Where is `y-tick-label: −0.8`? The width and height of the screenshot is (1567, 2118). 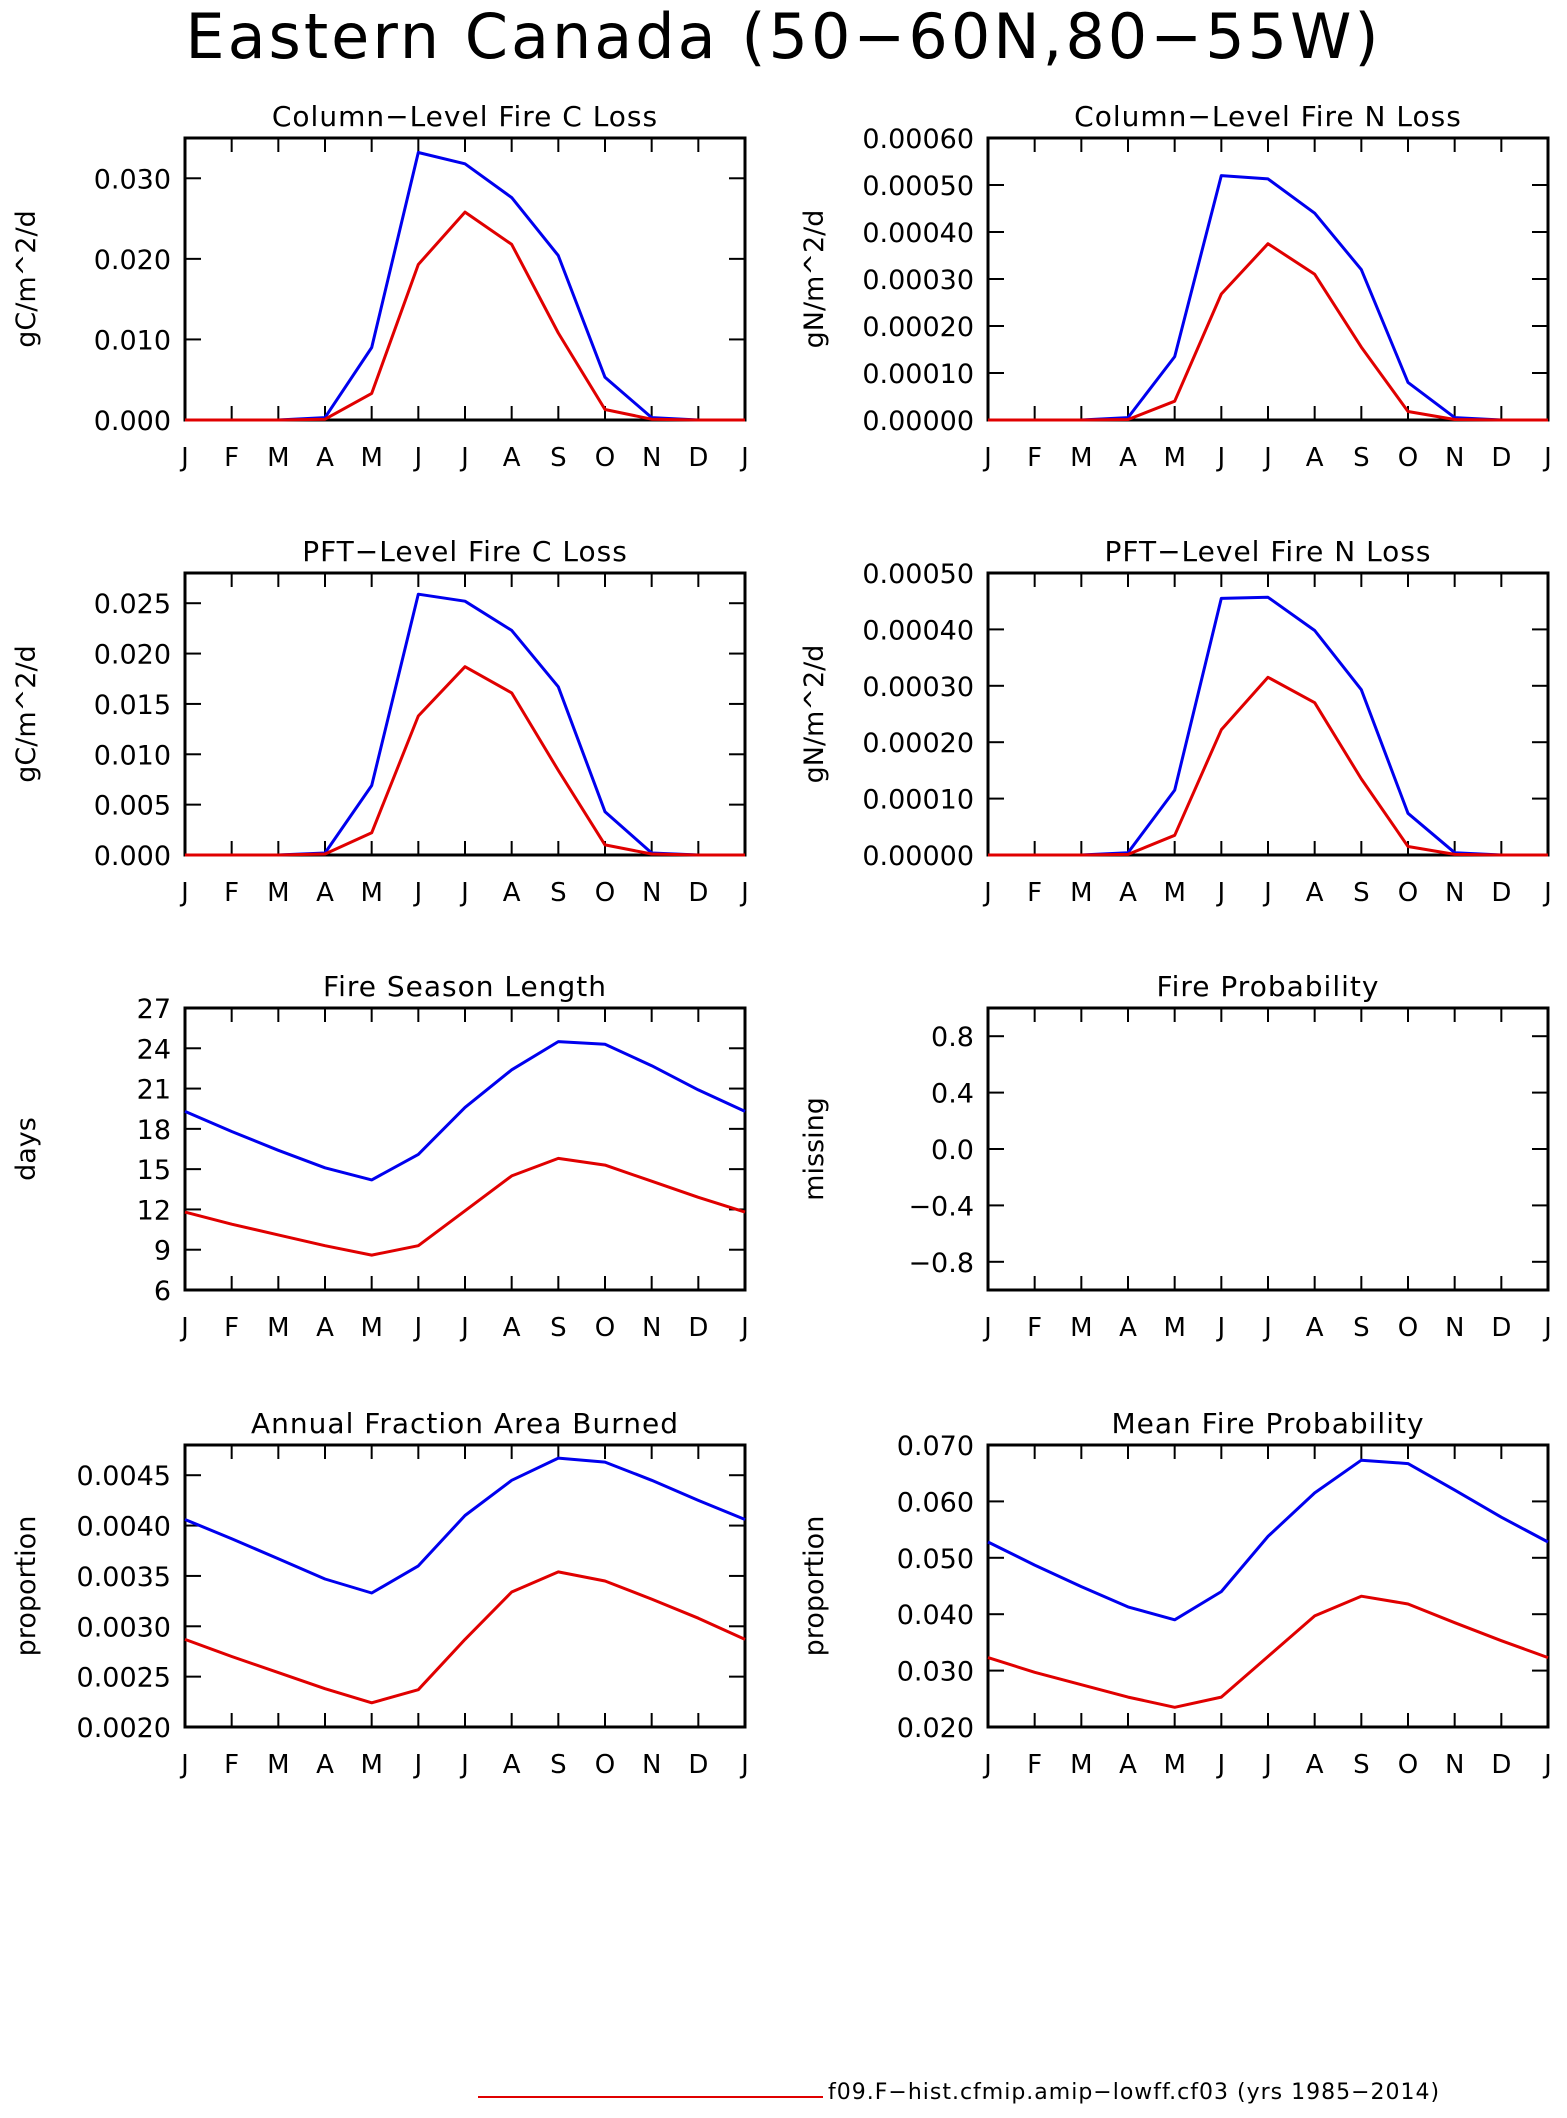
y-tick-label: −0.8 is located at coordinates (941, 1263).